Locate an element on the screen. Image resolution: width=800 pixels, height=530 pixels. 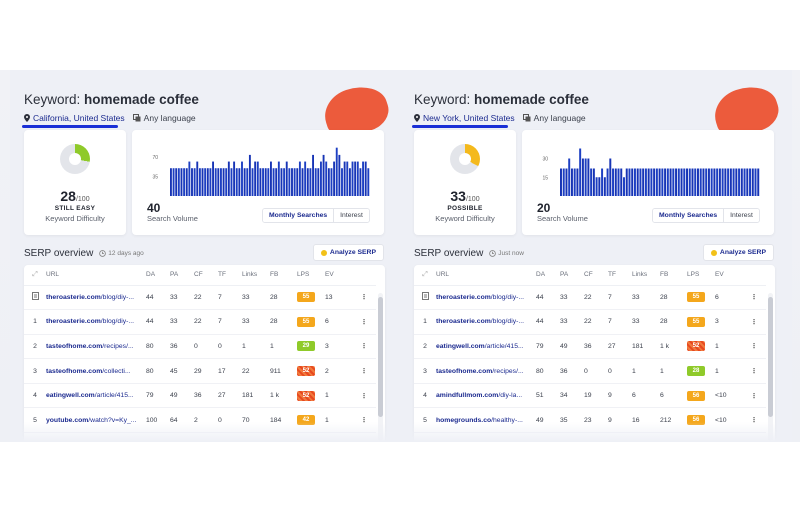
serp-tf-value: 27 is located at coordinates (230, 396).